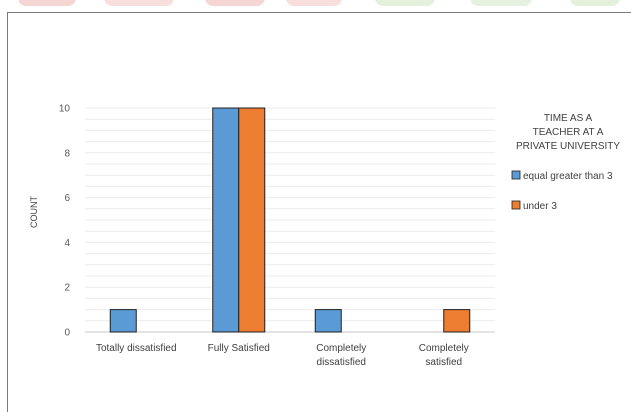 This screenshot has height=412, width=631. Describe the element at coordinates (568, 146) in the screenshot. I see `legend-title: PRIVATE UNIVERSITY` at that location.